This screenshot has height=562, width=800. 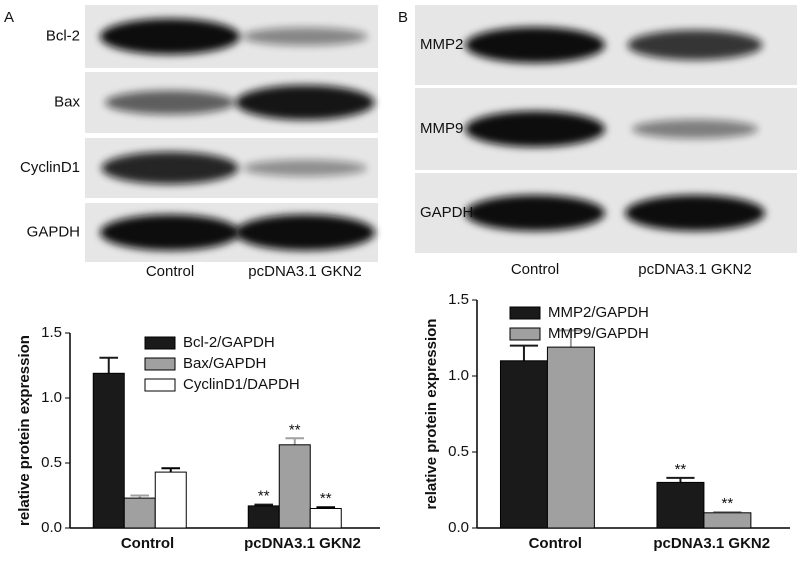 What do you see at coordinates (67, 101) in the screenshot?
I see `blot-label: Bax` at bounding box center [67, 101].